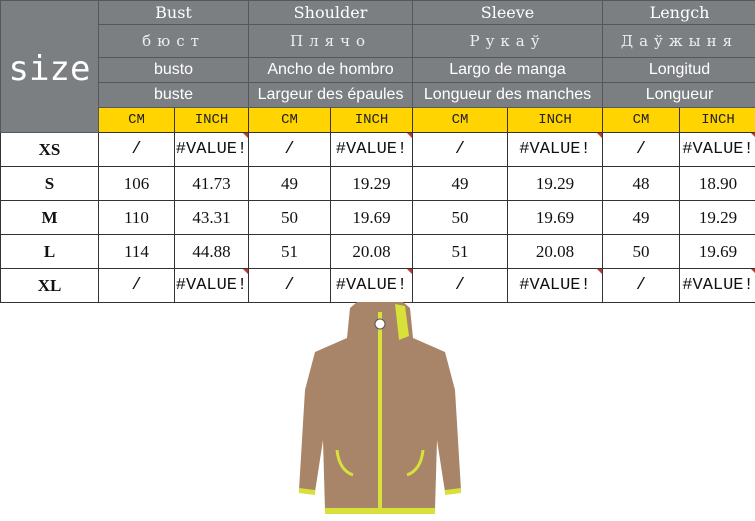 This screenshot has width=755, height=521. Describe the element at coordinates (508, 95) in the screenshot. I see `sleeve-header-fr: Longueur des manches` at that location.